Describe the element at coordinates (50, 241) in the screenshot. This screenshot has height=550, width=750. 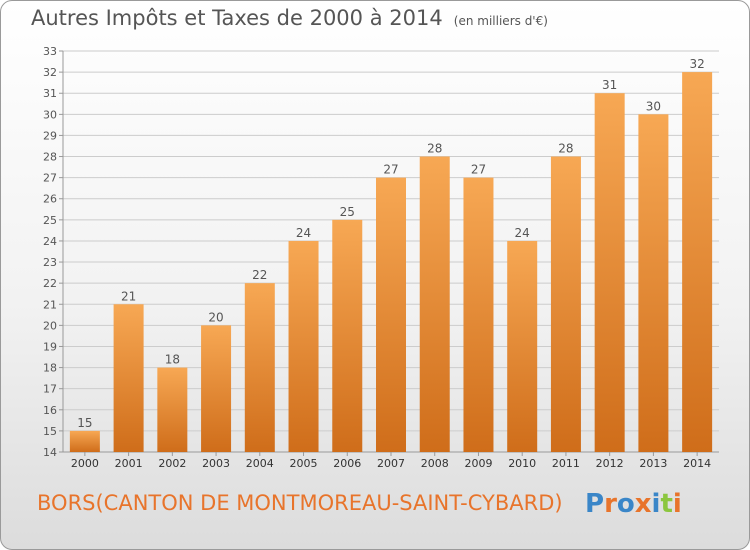
I see `y-tick-label: 24` at that location.